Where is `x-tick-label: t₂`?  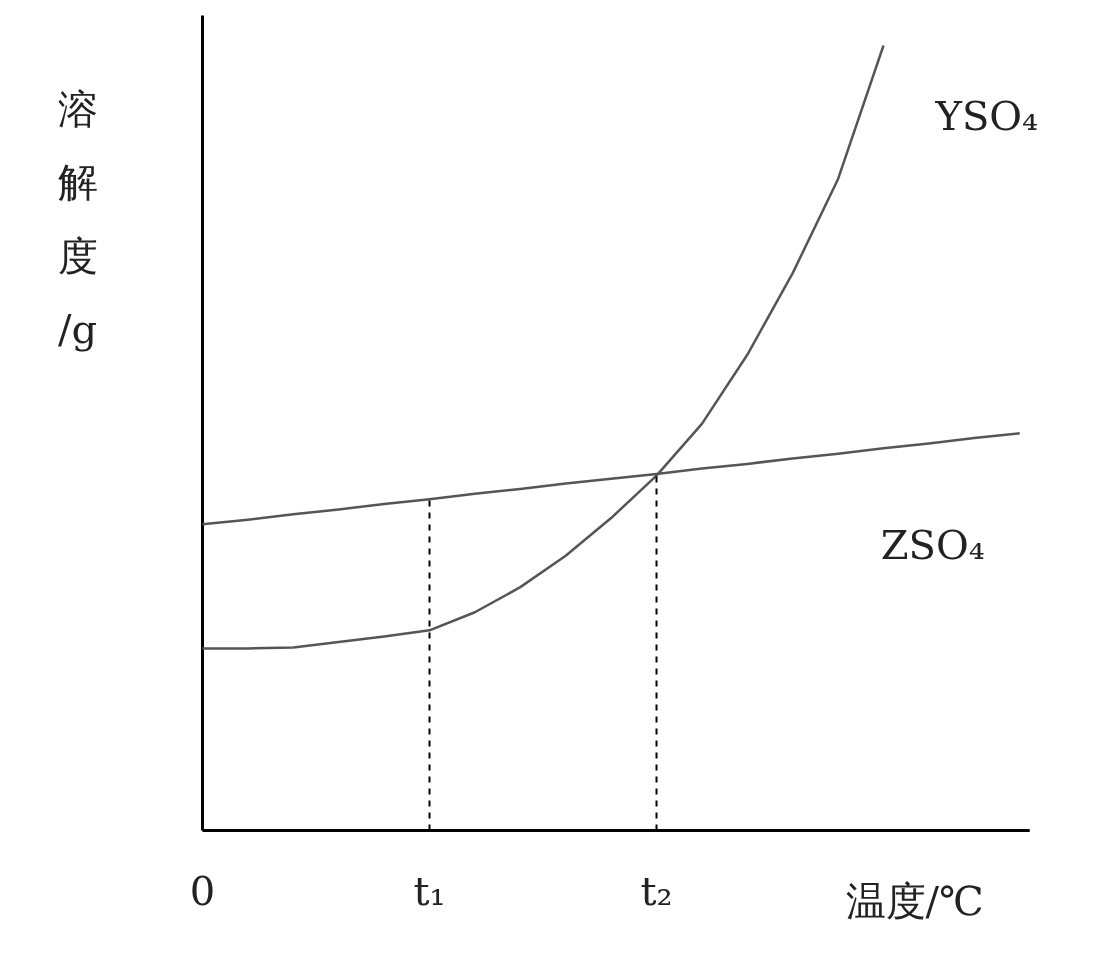 x-tick-label: t₂ is located at coordinates (656, 890).